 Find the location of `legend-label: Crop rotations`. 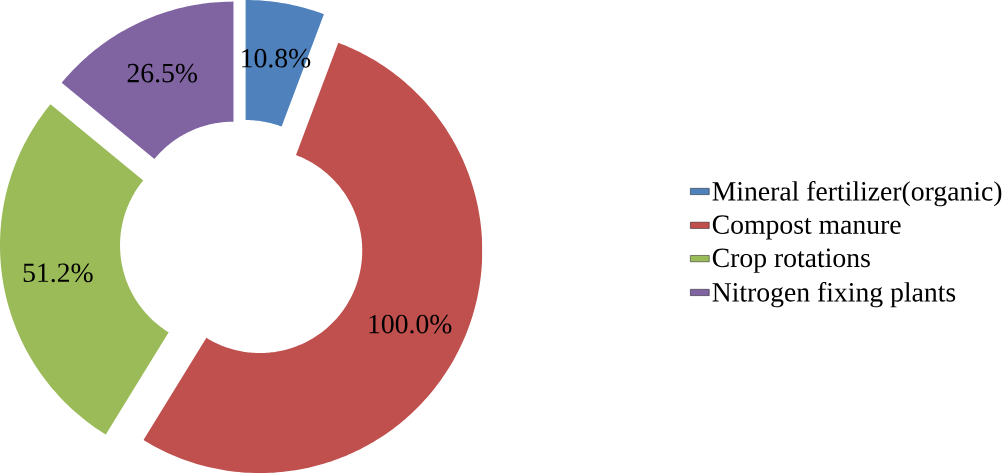

legend-label: Crop rotations is located at coordinates (791, 260).